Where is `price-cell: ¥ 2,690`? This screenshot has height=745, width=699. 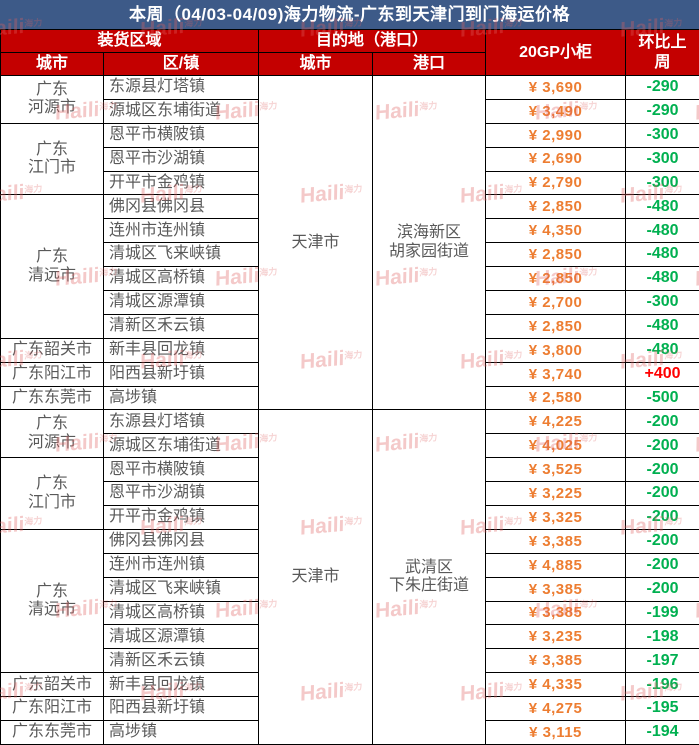
price-cell: ¥ 2,690 is located at coordinates (556, 159).